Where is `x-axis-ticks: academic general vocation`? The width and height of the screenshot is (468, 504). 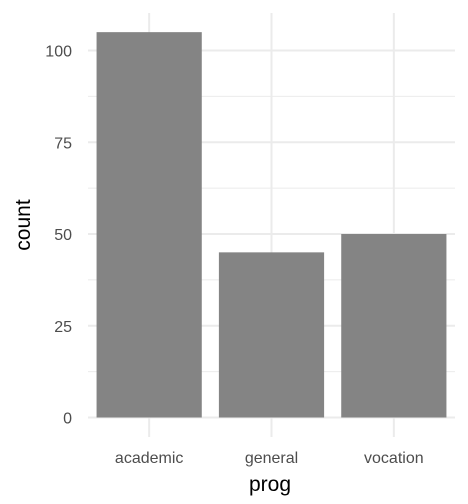
x-axis-ticks: academic general vocation is located at coordinates (269, 458).